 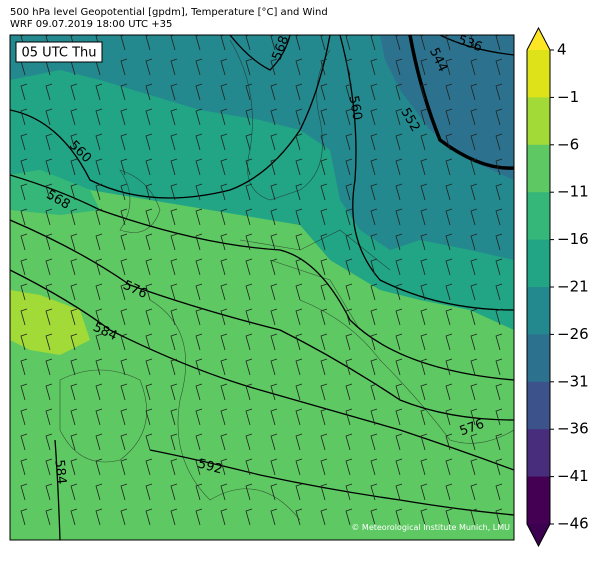 What do you see at coordinates (573, 287) in the screenshot?
I see `colorbar-tick-label: −21` at bounding box center [573, 287].